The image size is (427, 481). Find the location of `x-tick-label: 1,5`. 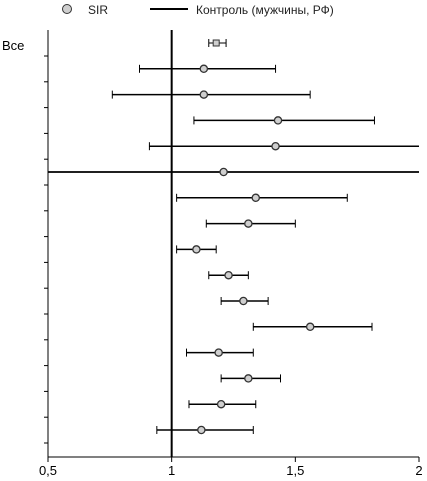

x-tick-label: 1,5 is located at coordinates (295, 470).